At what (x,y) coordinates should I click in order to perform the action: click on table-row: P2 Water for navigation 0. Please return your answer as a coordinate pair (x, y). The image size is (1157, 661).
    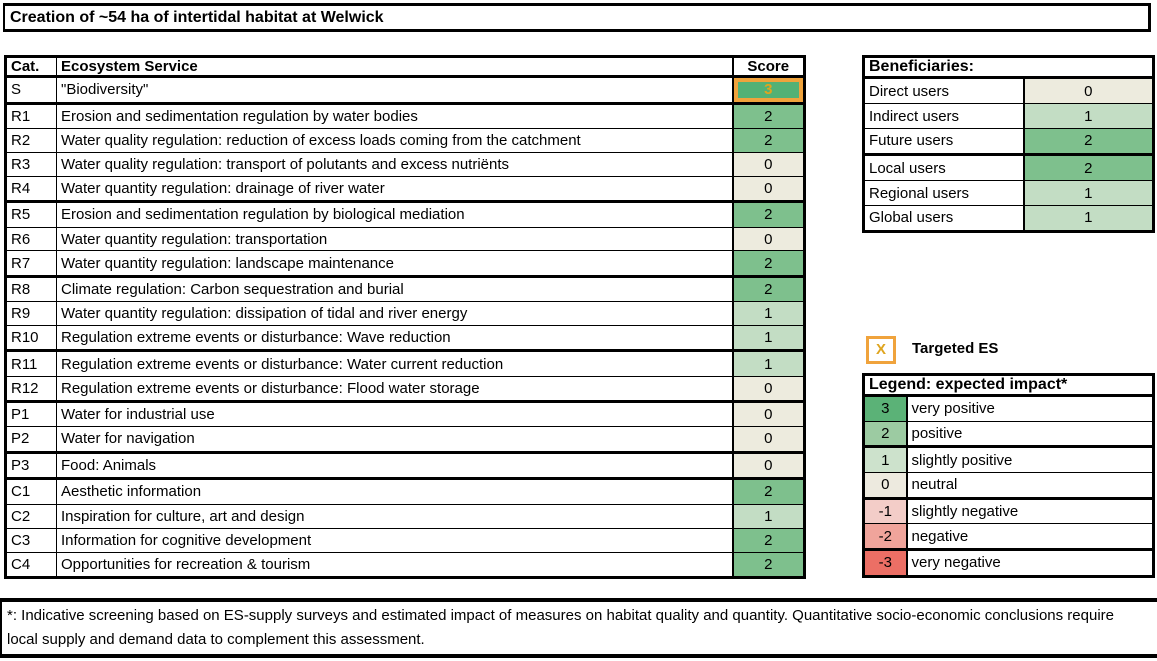
    Looking at the image, I should click on (405, 440).